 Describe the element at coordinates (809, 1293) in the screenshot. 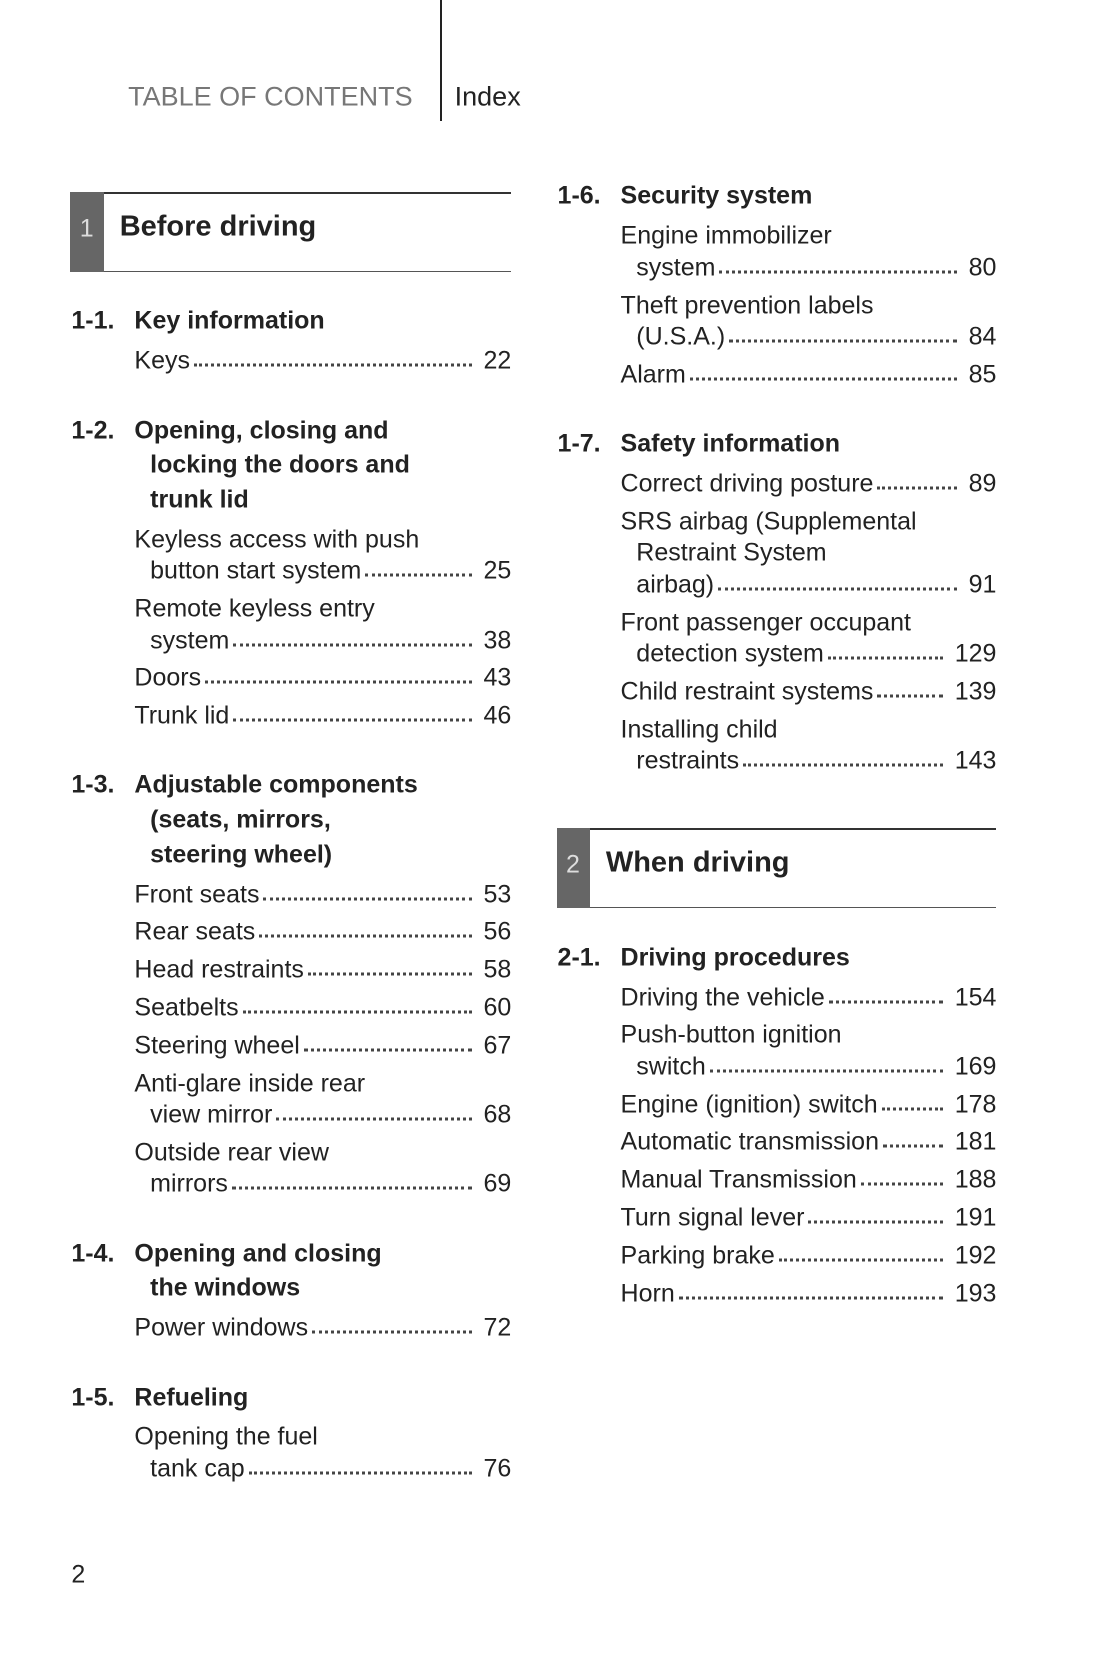

I see `entry-row: Horn 193` at that location.